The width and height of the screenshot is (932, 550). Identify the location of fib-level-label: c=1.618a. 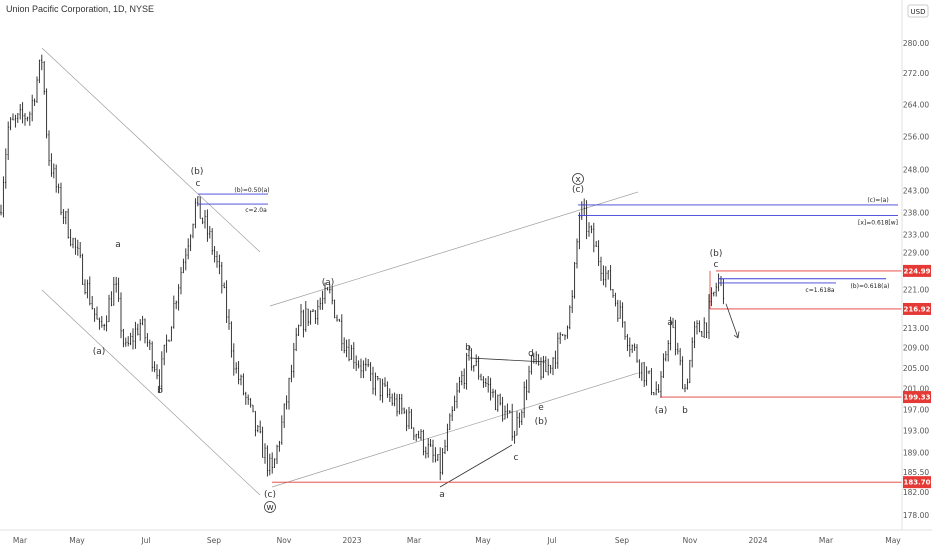
(820, 290).